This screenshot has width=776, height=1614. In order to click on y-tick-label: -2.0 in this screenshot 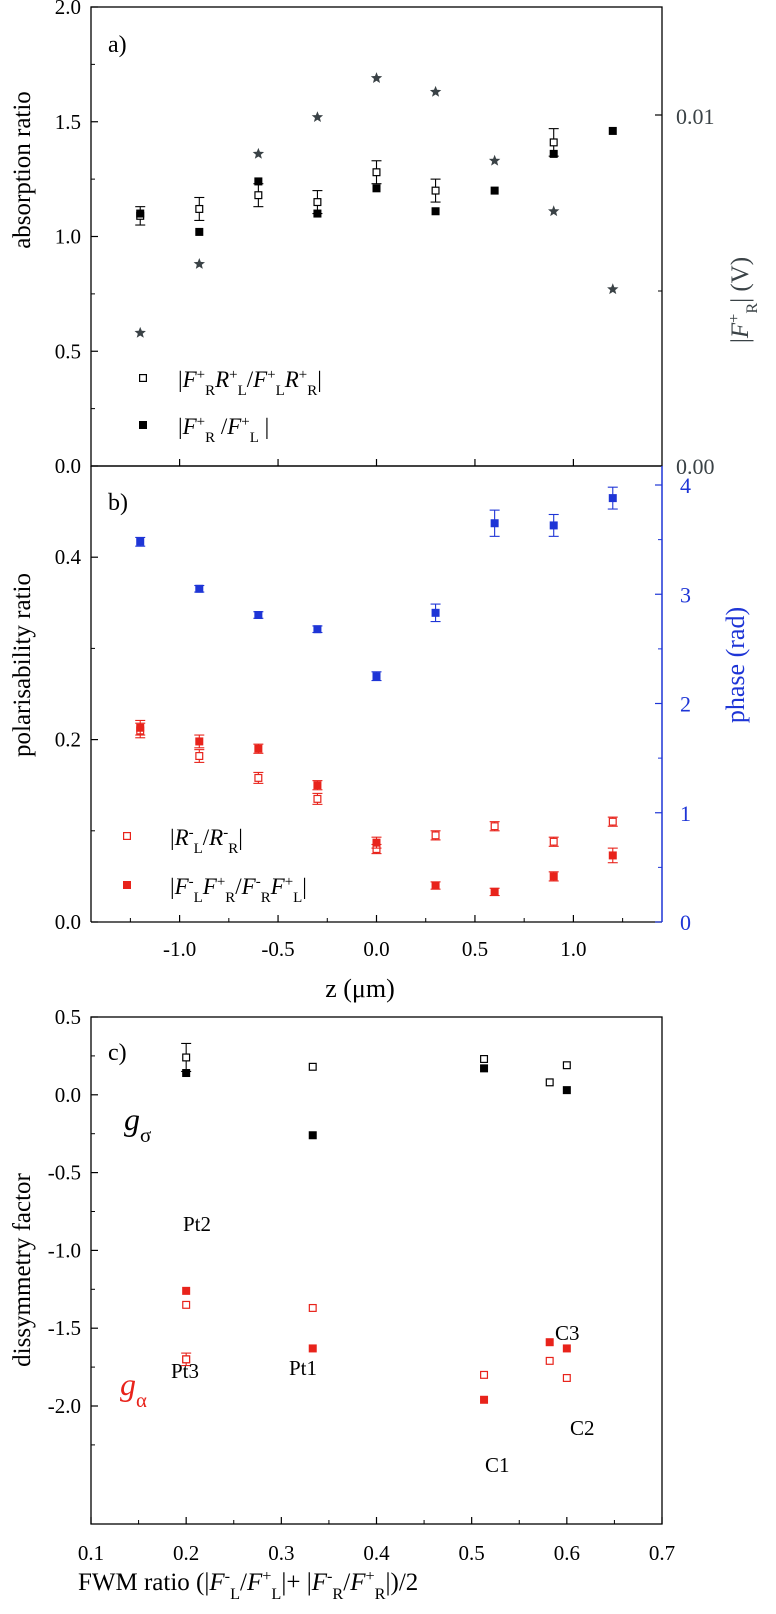, I will do `click(64, 1406)`.